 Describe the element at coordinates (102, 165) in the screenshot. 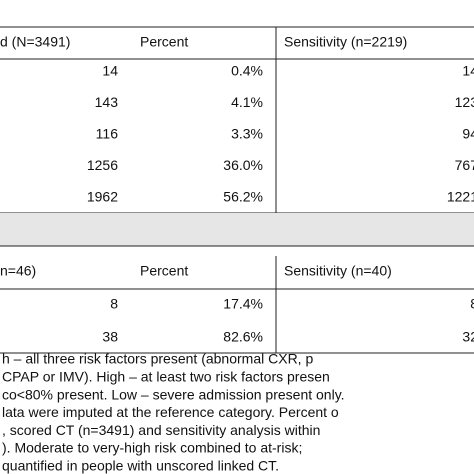

I see `cell: 1256` at that location.